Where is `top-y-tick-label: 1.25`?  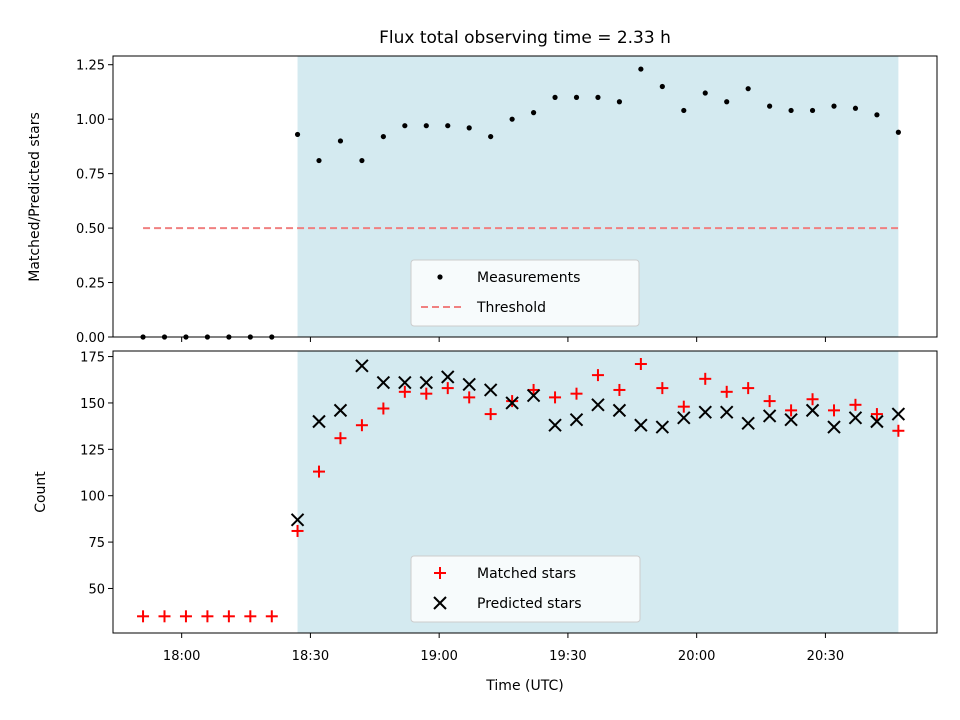
top-y-tick-label: 1.25 is located at coordinates (90, 66).